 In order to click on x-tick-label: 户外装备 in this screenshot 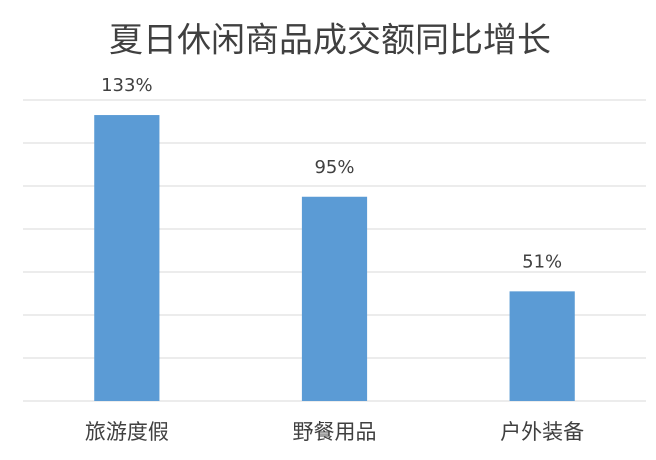, I will do `click(542, 432)`.